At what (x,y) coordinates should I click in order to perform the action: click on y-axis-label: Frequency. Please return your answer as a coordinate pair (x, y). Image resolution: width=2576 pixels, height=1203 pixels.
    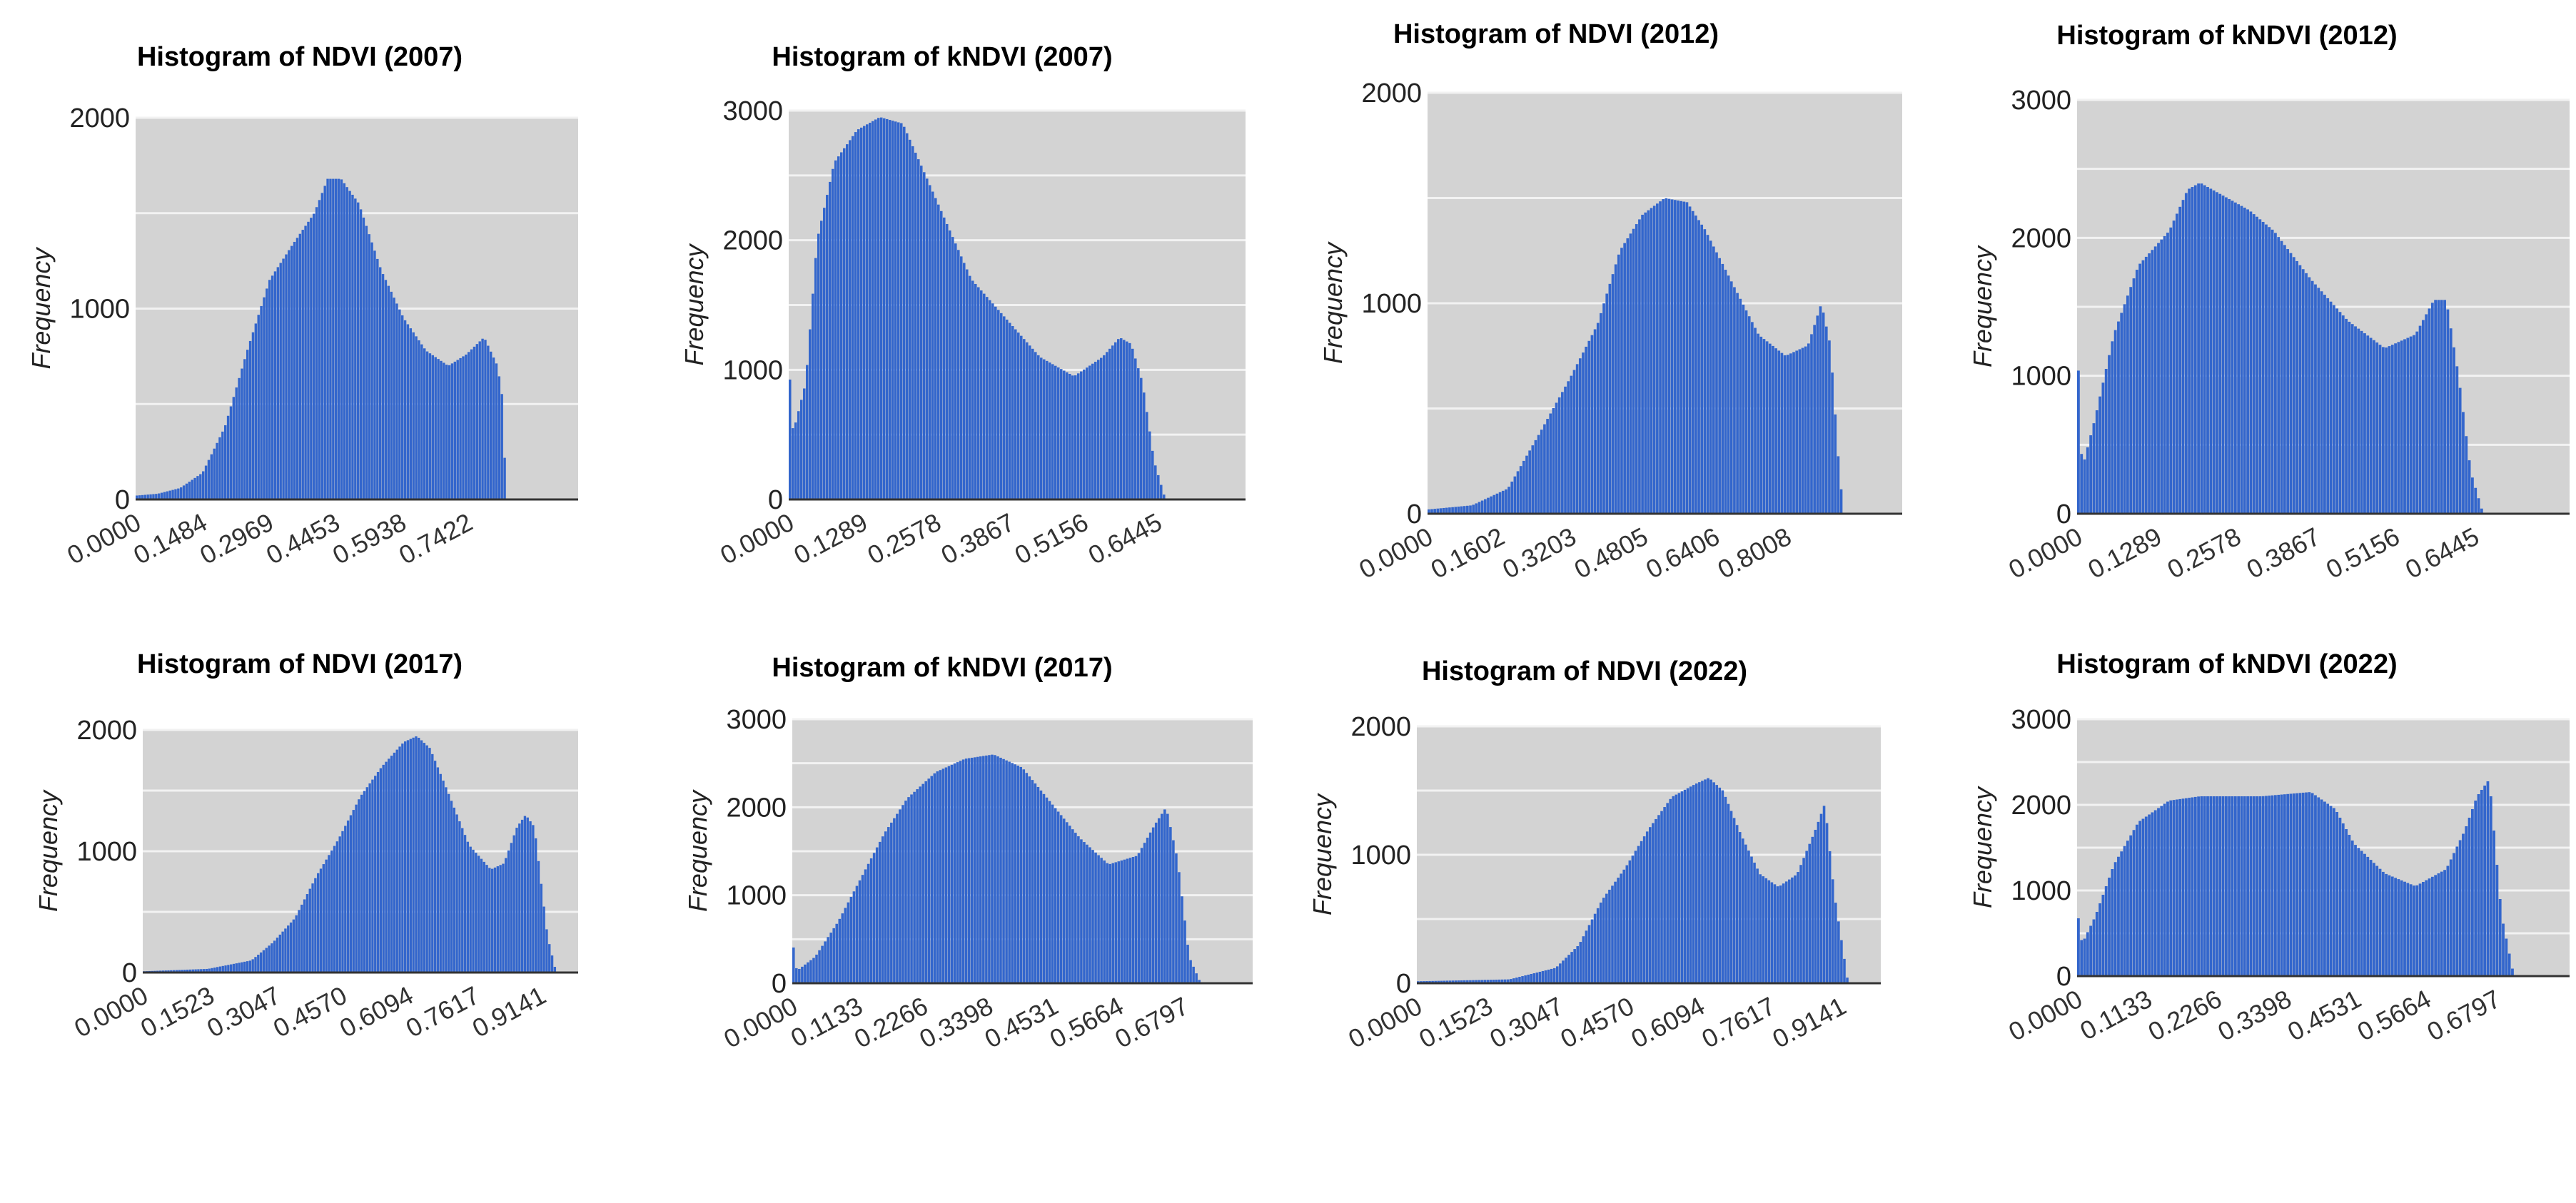
    Looking at the image, I should click on (41, 307).